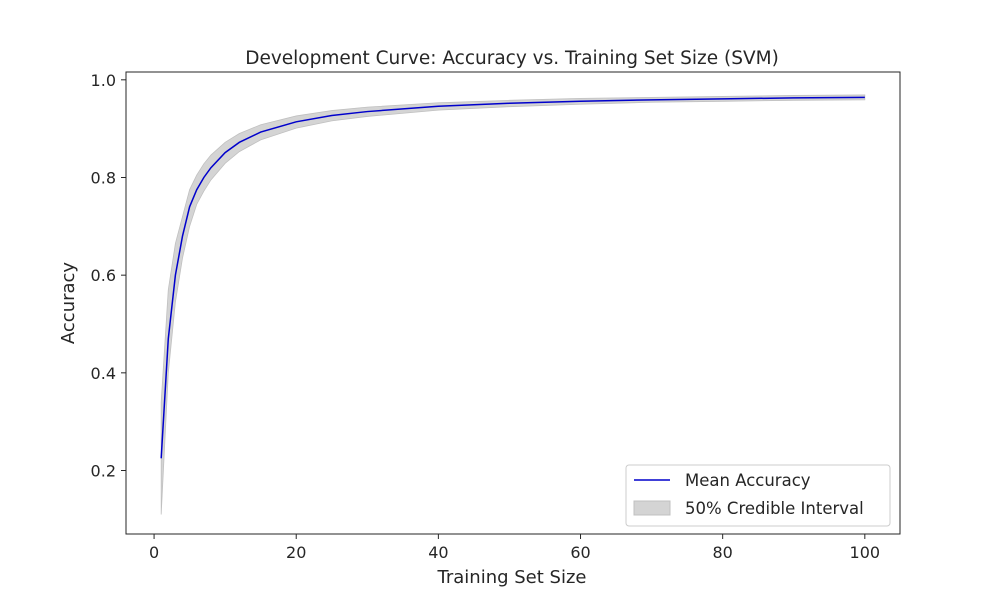 Image resolution: width=1000 pixels, height=600 pixels. I want to click on x-tick-label: 80, so click(722, 552).